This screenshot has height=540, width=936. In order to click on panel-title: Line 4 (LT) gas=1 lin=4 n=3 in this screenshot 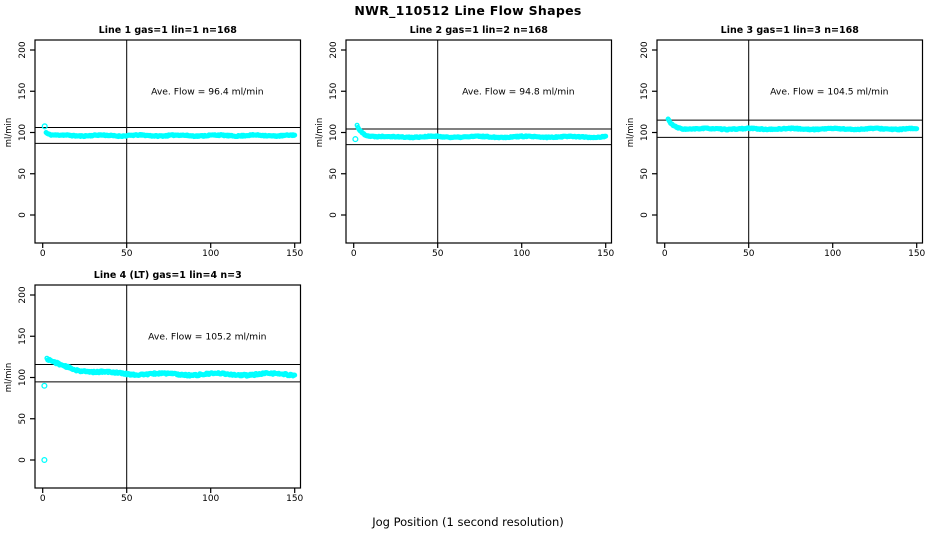, I will do `click(168, 275)`.